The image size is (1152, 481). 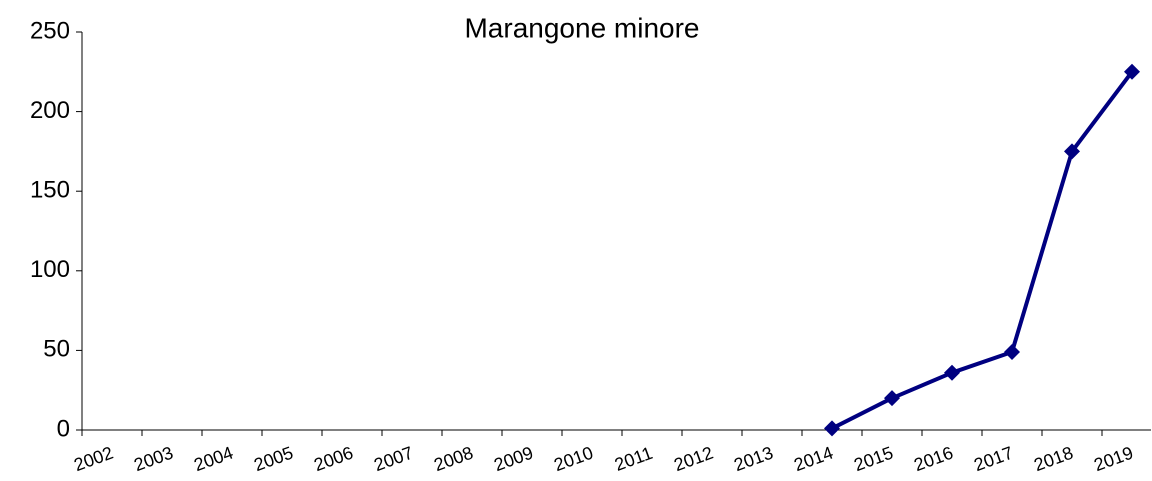 I want to click on x-tick-label: 2003, so click(x=153, y=459).